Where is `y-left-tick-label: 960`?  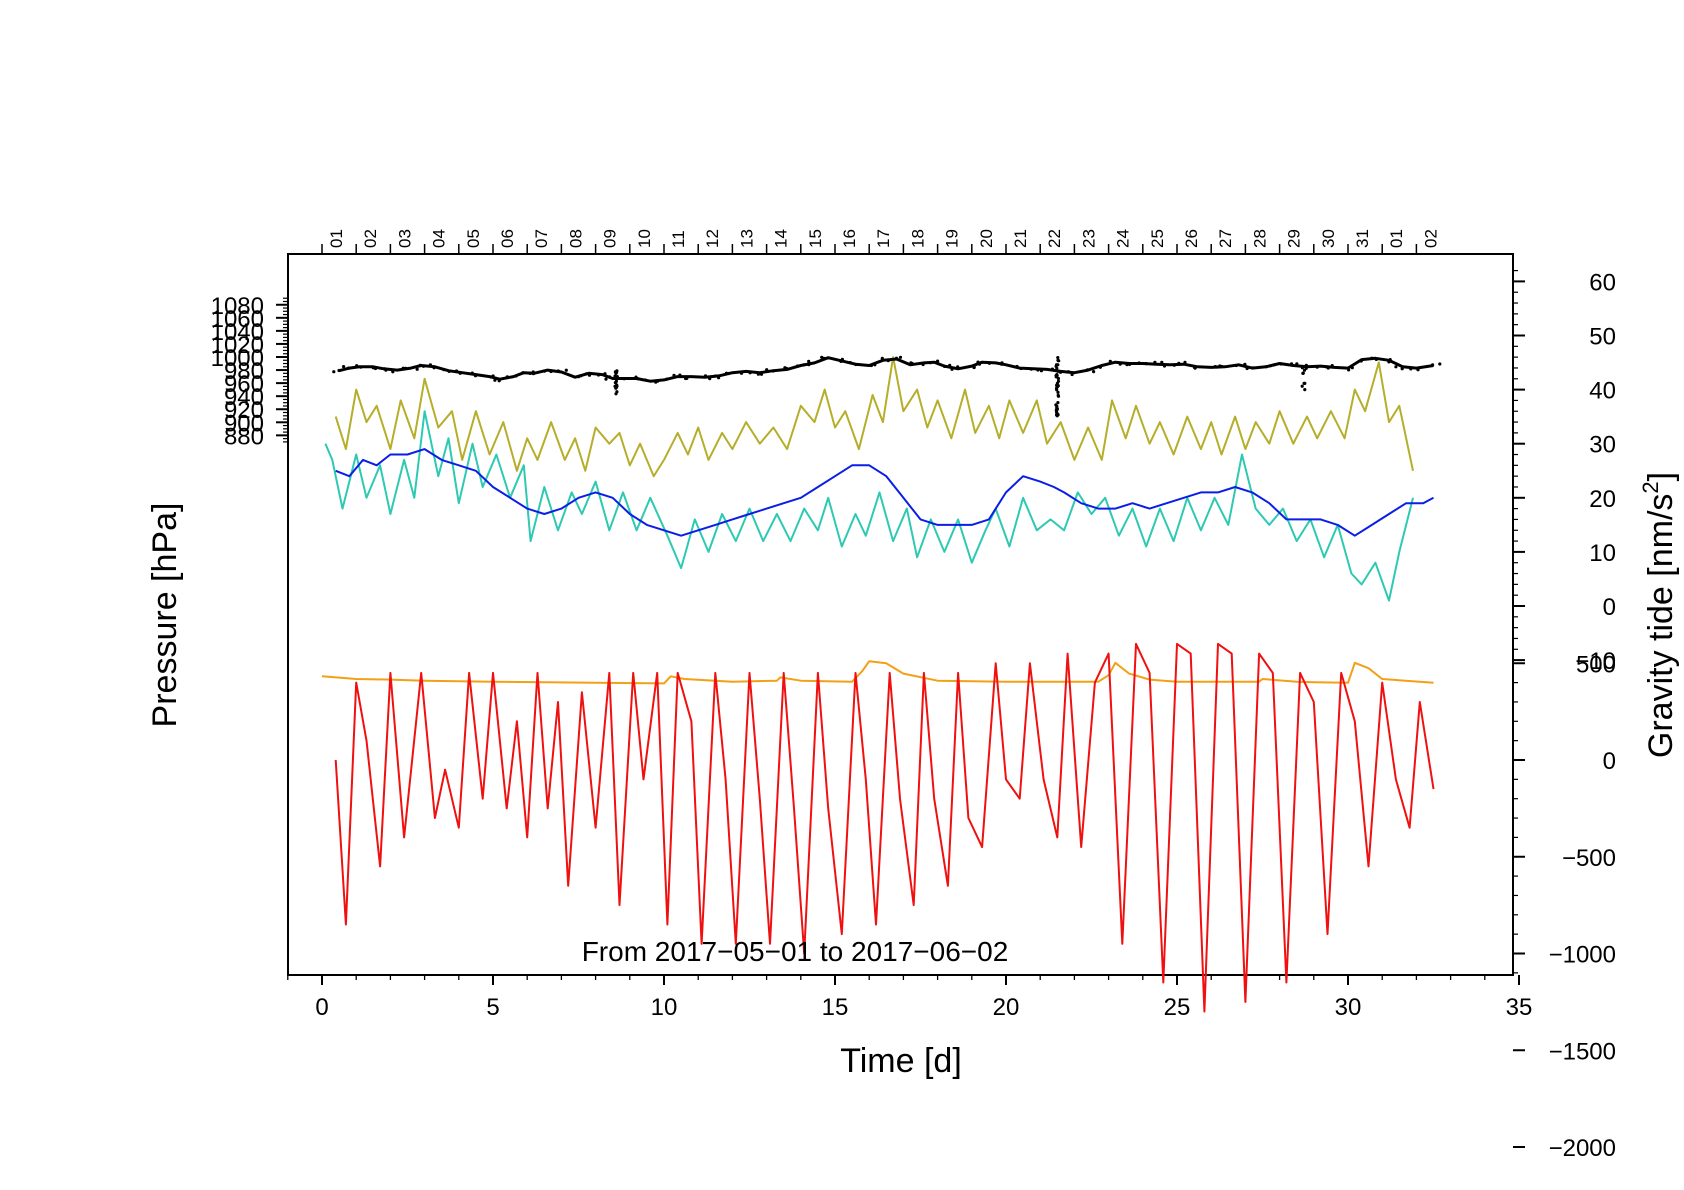 y-left-tick-label: 960 is located at coordinates (244, 384).